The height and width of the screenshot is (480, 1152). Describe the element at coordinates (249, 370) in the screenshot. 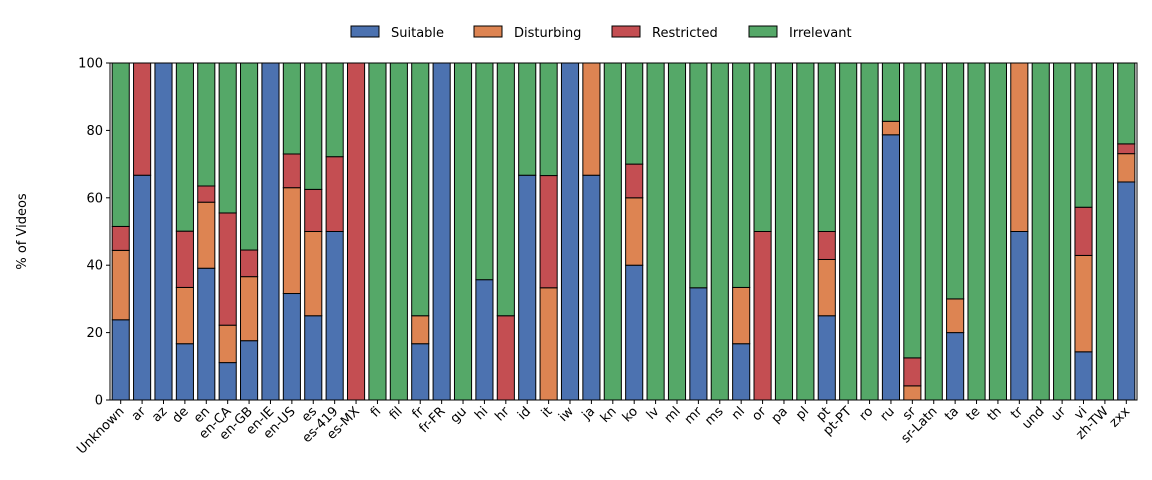

I see `bar-suitable-en-GB` at that location.